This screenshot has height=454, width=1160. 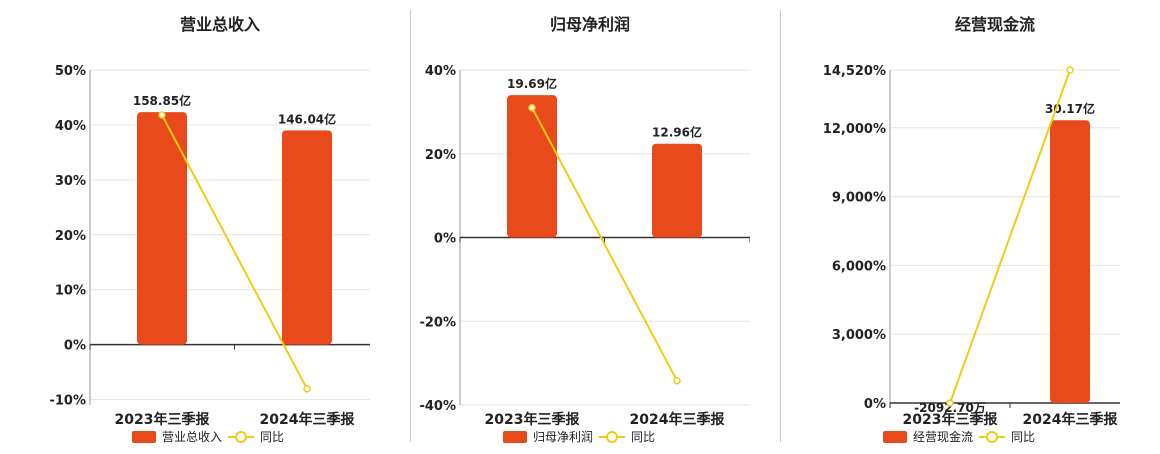 I want to click on legend-label-bar: 经营现金流, so click(x=943, y=436).